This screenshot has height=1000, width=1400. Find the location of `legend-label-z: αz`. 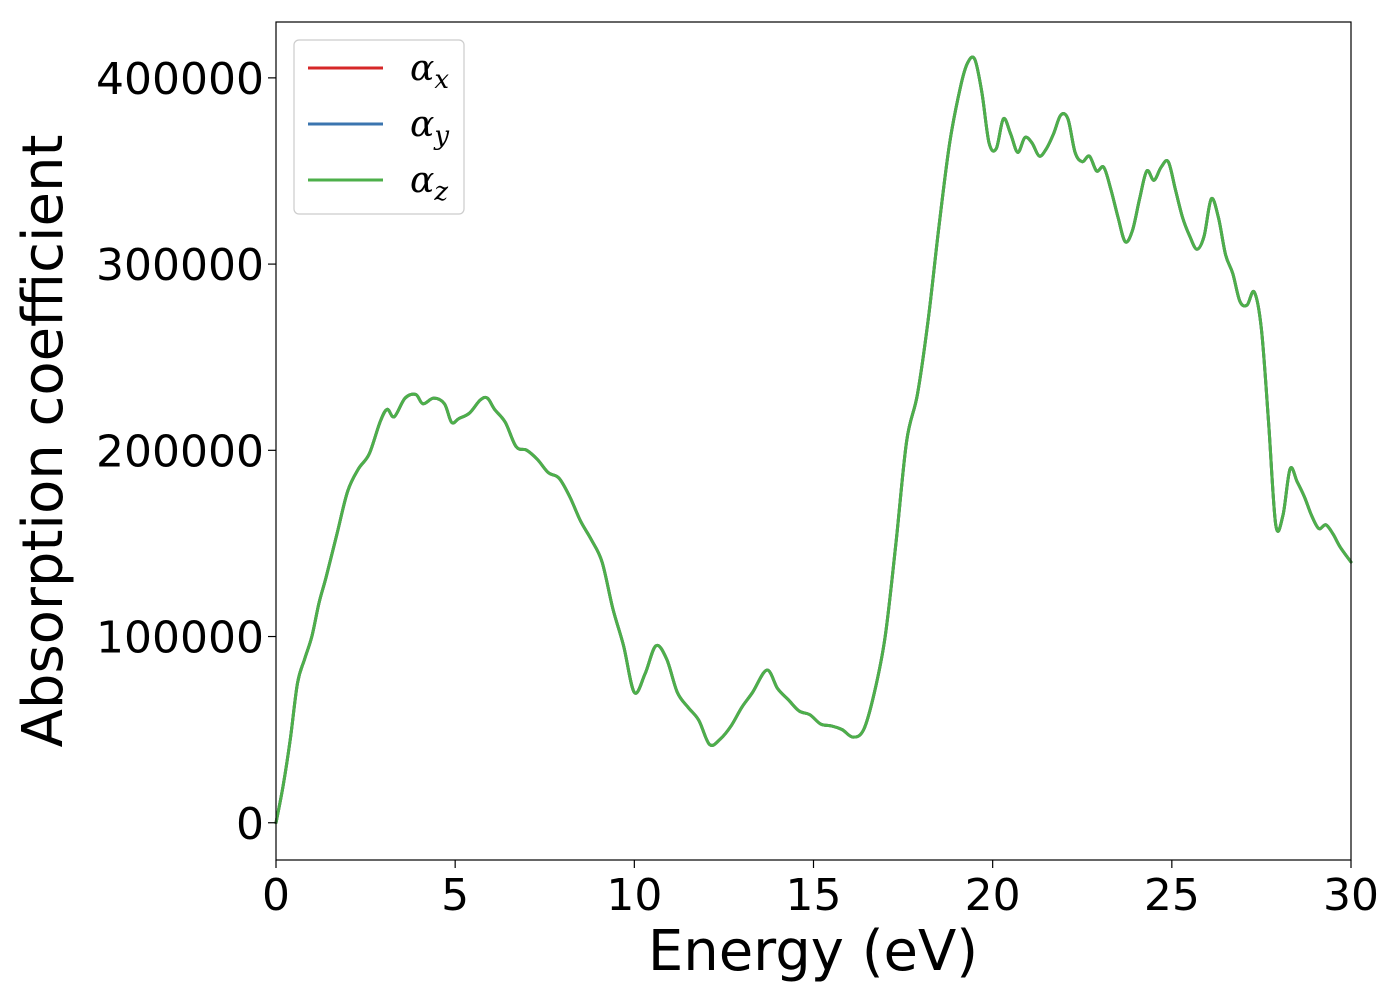

legend-label-z: αz is located at coordinates (429, 183).